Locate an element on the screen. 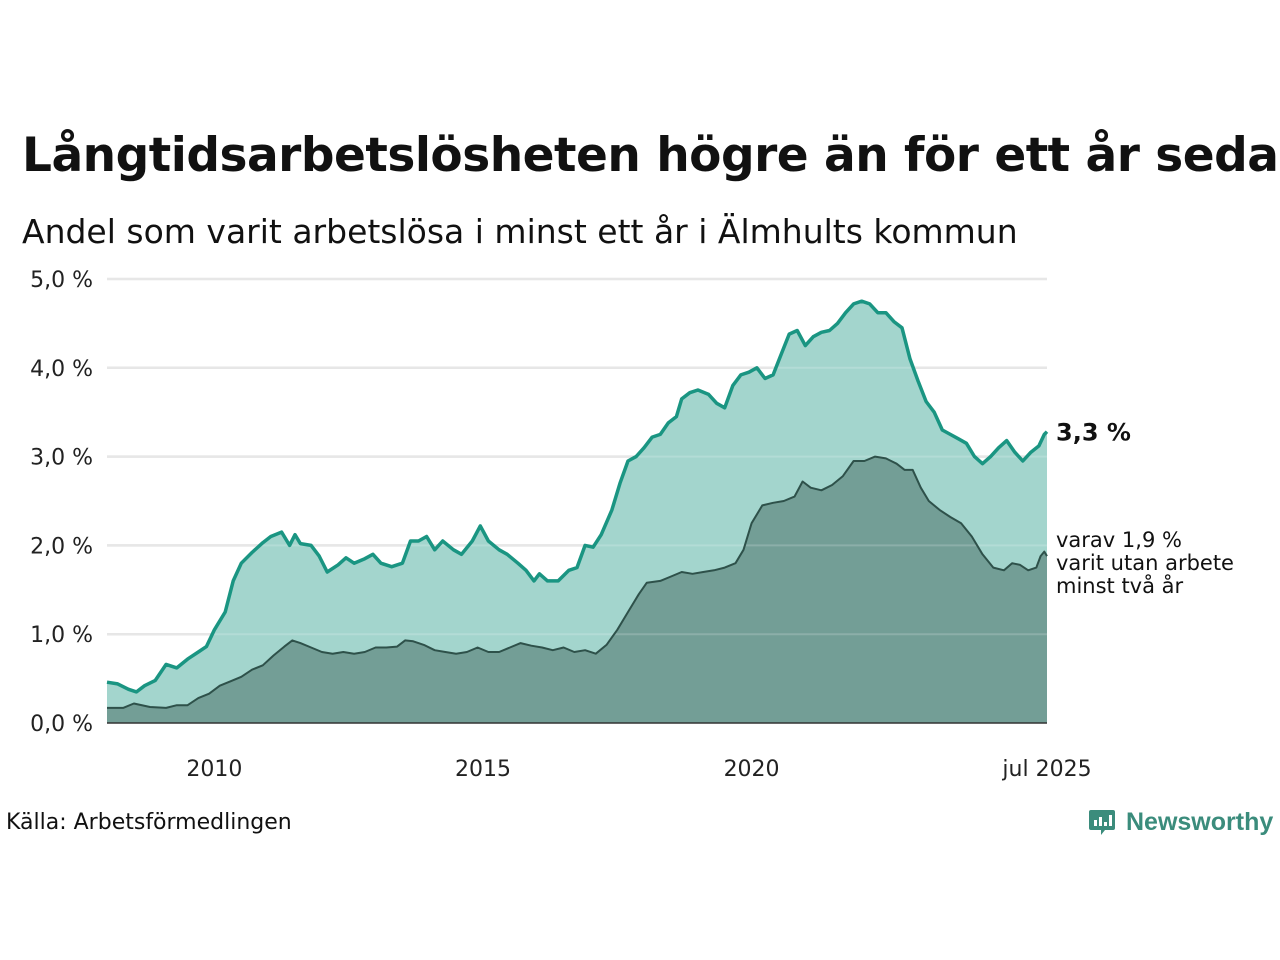  brand-name: Newsworthy is located at coordinates (1200, 821).